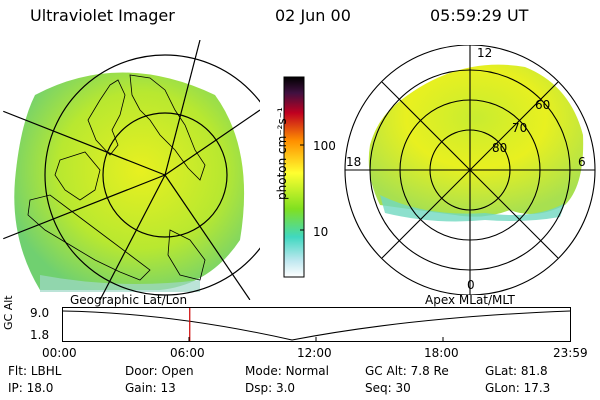 The image size is (600, 400). I want to click on altitude-track-plot, so click(316, 324).